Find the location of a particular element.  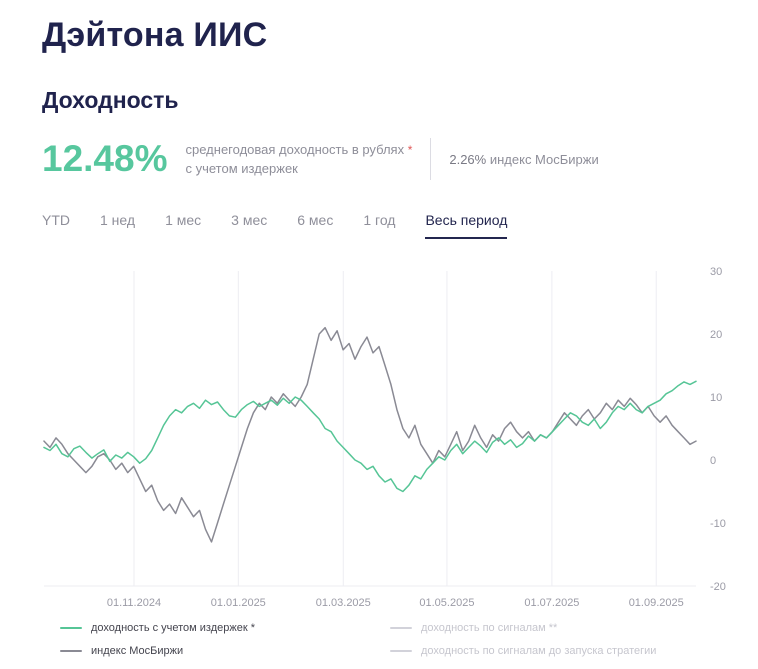

legend-item-moex-index: индекс МосБиржи is located at coordinates (225, 651).